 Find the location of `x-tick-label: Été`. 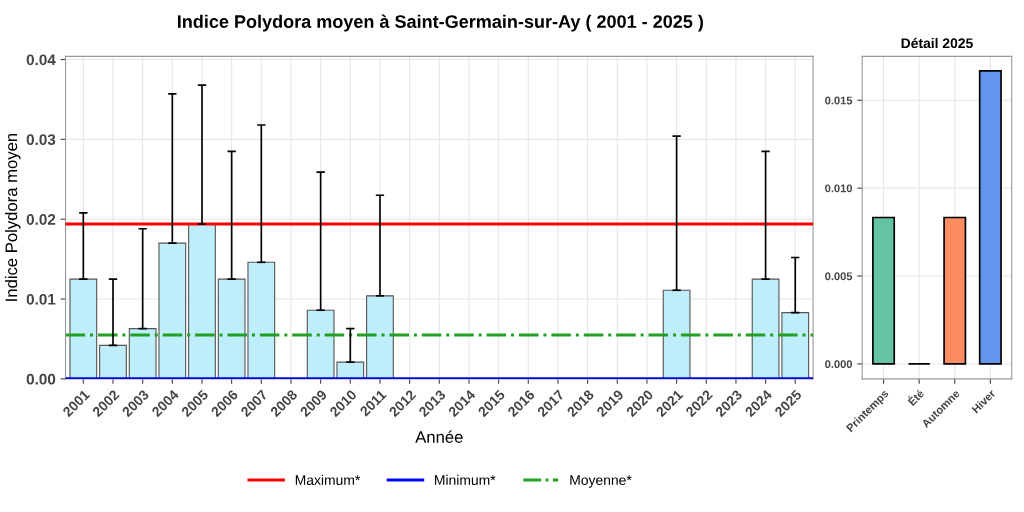

x-tick-label: Été is located at coordinates (915, 397).